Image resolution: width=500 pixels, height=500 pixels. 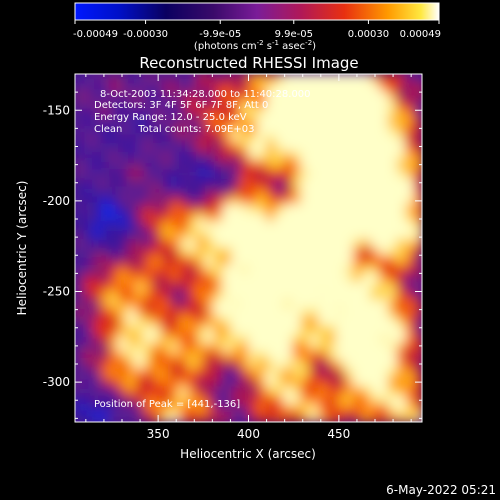 What do you see at coordinates (22, 248) in the screenshot?
I see `y-axis-label: Heliocentric Y (arcsec)` at bounding box center [22, 248].